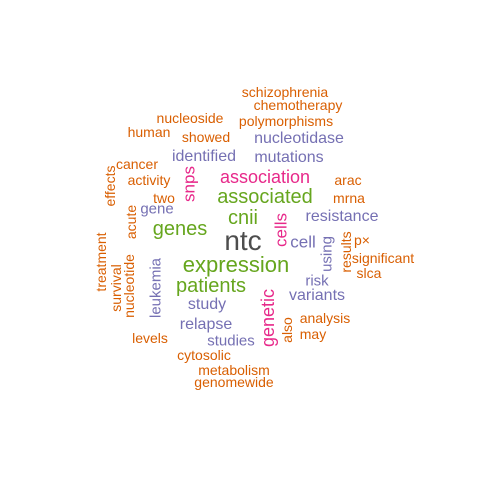 Image resolution: width=480 pixels, height=480 pixels. What do you see at coordinates (369, 273) in the screenshot?
I see `word-slca: slca` at bounding box center [369, 273].